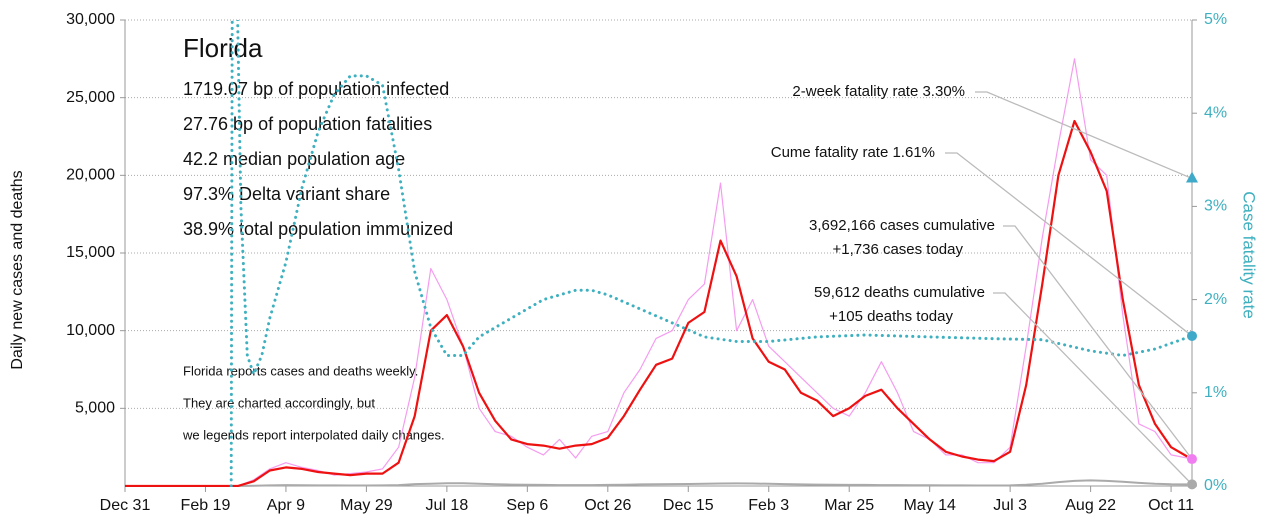 The height and width of the screenshot is (527, 1265). What do you see at coordinates (1249, 255) in the screenshot?
I see `y2-axis-title: Case fatality rate` at bounding box center [1249, 255].